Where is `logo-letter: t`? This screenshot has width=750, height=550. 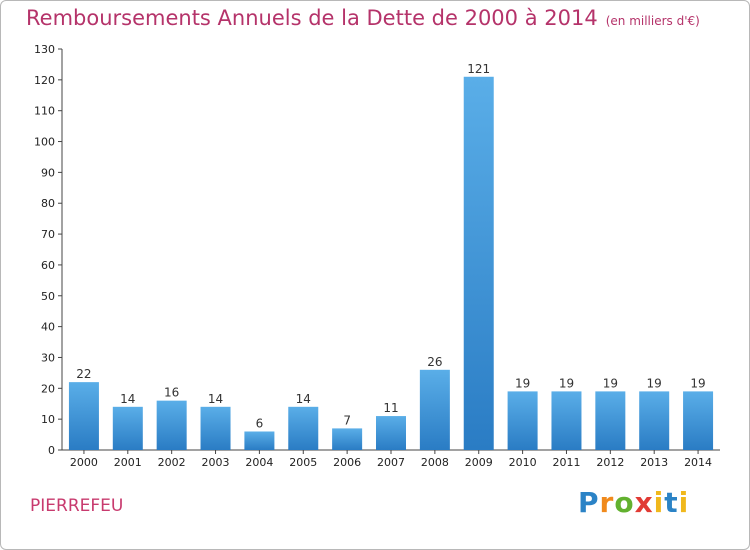 logo-letter: t is located at coordinates (671, 502).